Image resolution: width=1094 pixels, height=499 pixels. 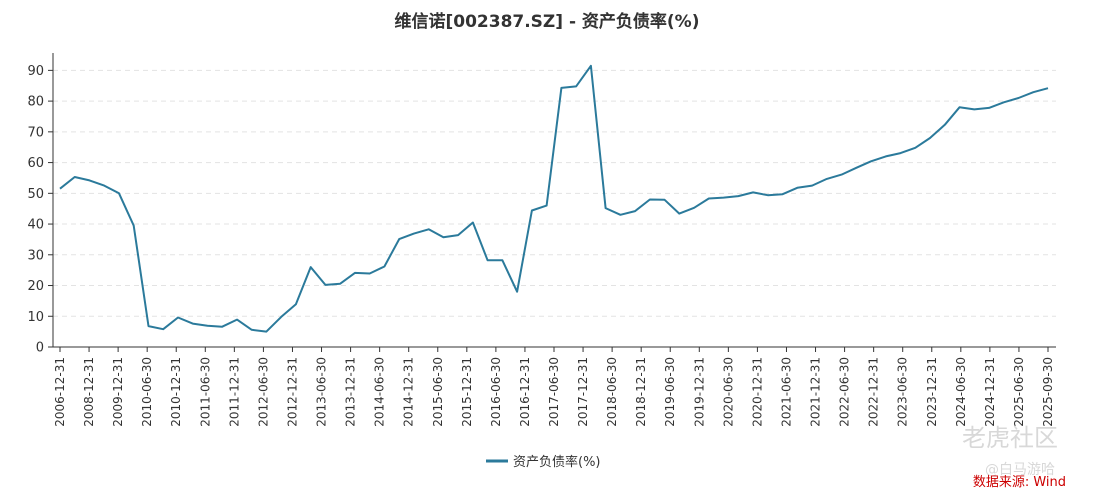 I want to click on chart-title: 维信诺[002387.SZ] - 资产负债率(%), so click(x=546, y=21).